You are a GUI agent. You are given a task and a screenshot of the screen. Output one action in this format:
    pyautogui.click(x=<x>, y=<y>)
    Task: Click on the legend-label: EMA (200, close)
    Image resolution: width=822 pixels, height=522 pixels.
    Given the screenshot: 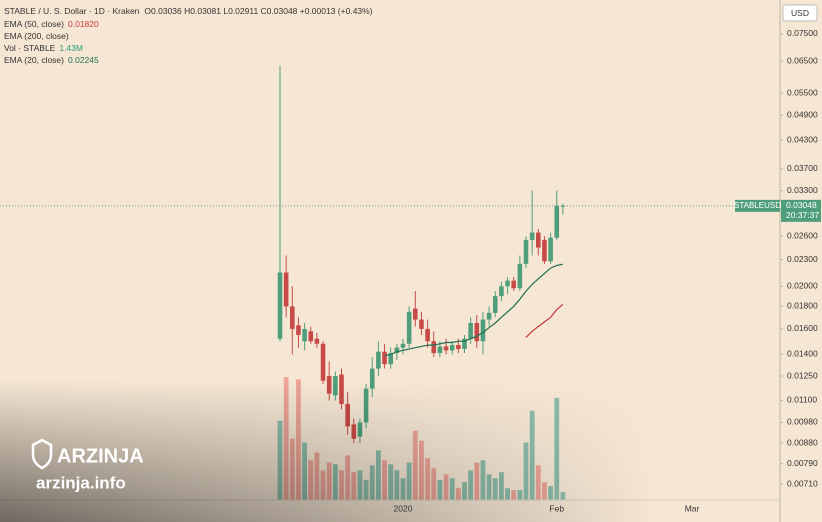 What is the action you would take?
    pyautogui.click(x=36, y=36)
    